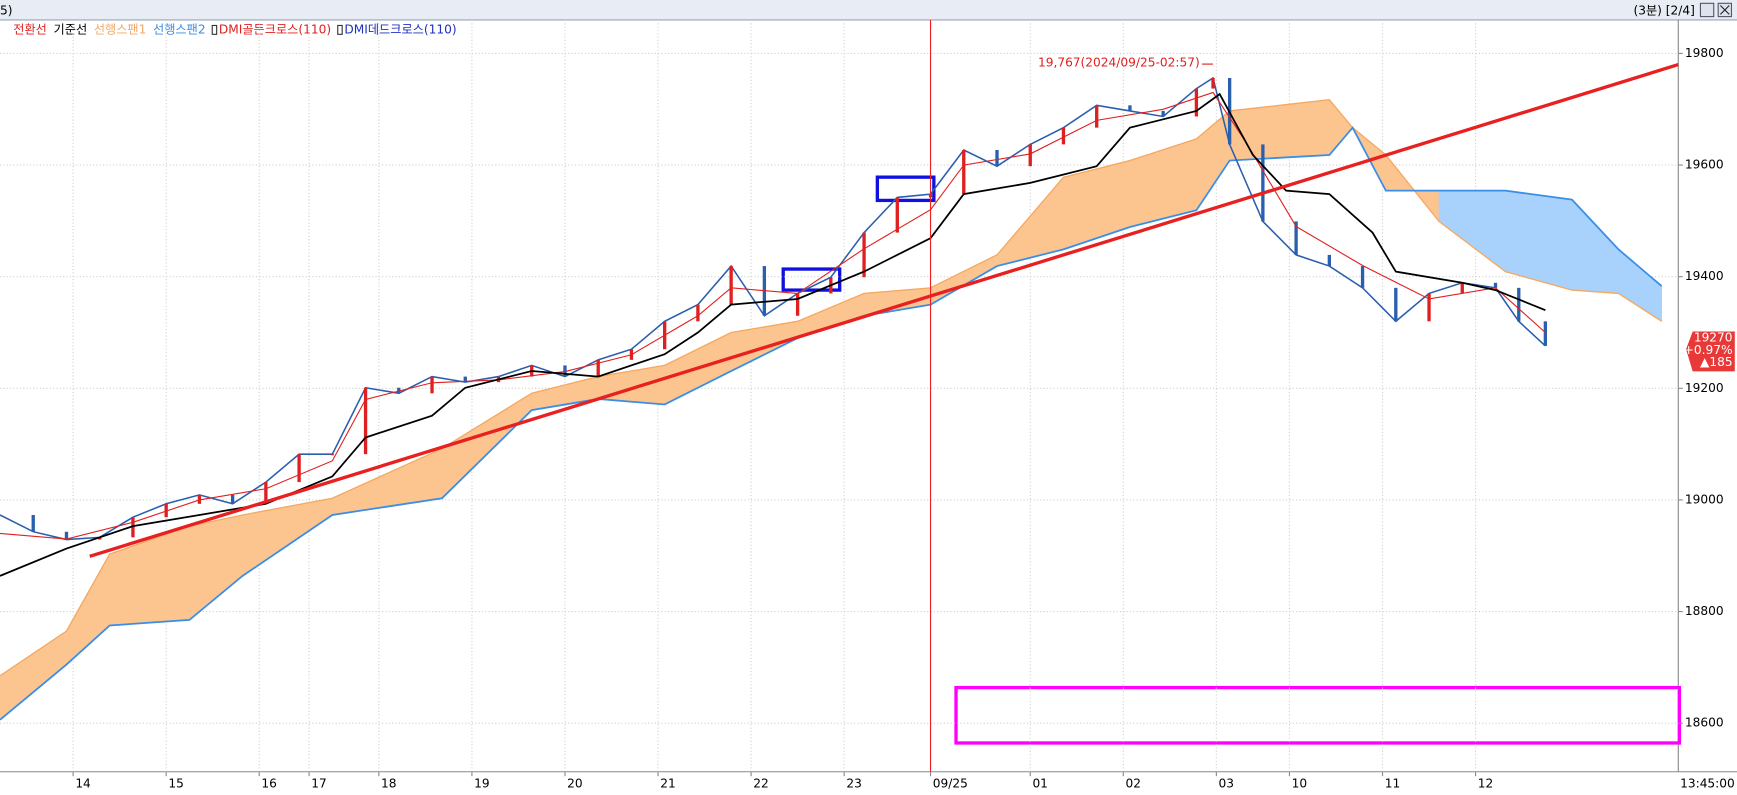 The image size is (1737, 795). I want to click on y-tick-label: 18800, so click(1704, 611).